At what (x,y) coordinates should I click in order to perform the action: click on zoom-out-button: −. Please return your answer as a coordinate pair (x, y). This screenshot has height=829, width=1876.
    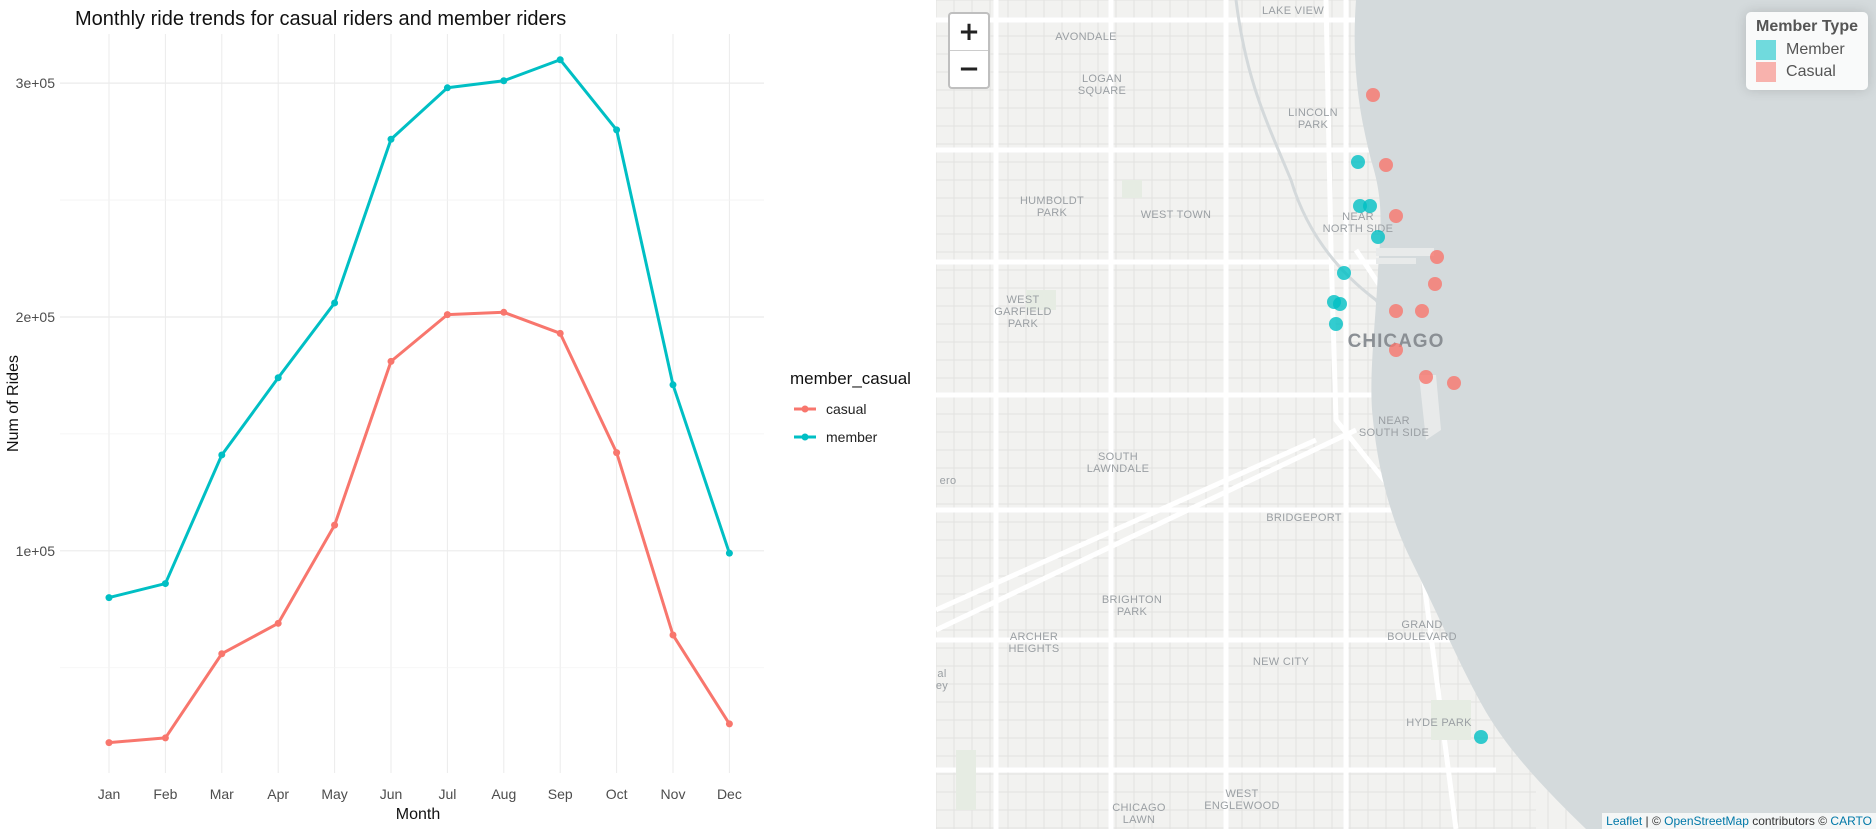
    Looking at the image, I should click on (969, 68).